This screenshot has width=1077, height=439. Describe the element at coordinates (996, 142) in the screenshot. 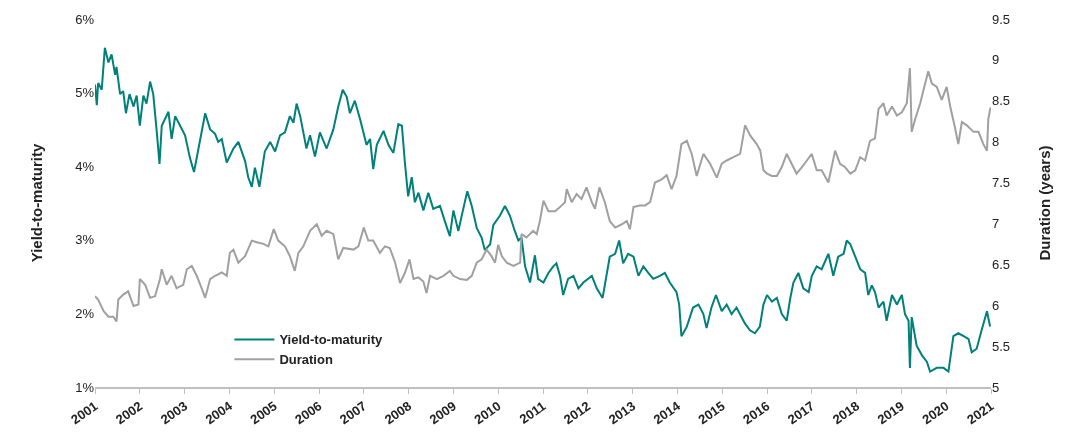

I see `y2-tick-label: 8` at that location.